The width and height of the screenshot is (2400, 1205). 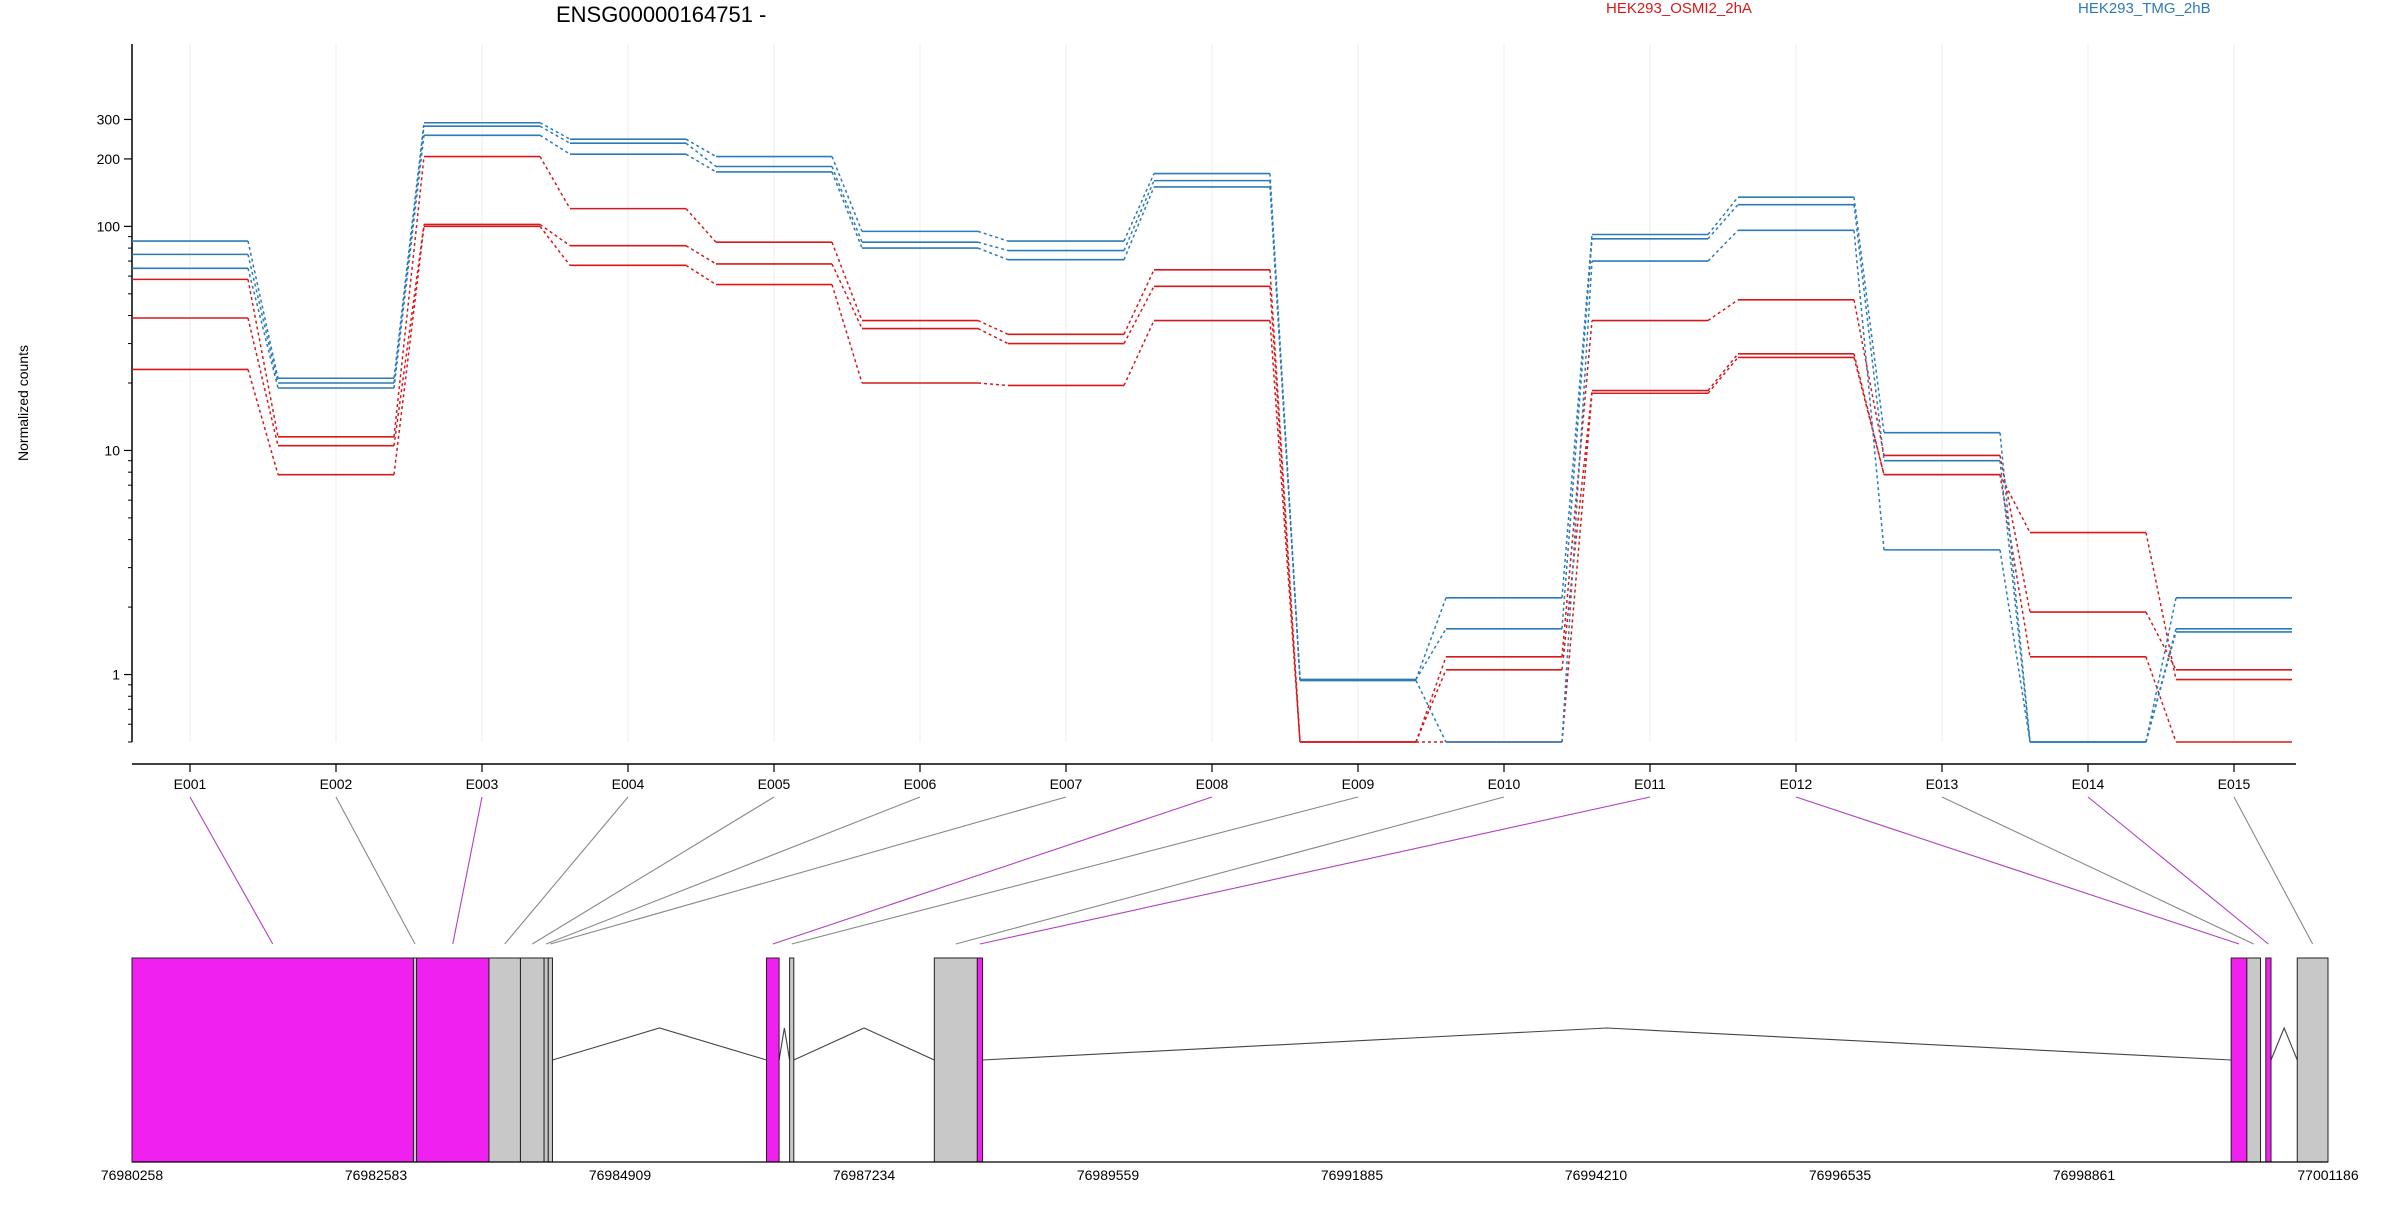 I want to click on y-tick-label: 10, so click(x=112, y=450).